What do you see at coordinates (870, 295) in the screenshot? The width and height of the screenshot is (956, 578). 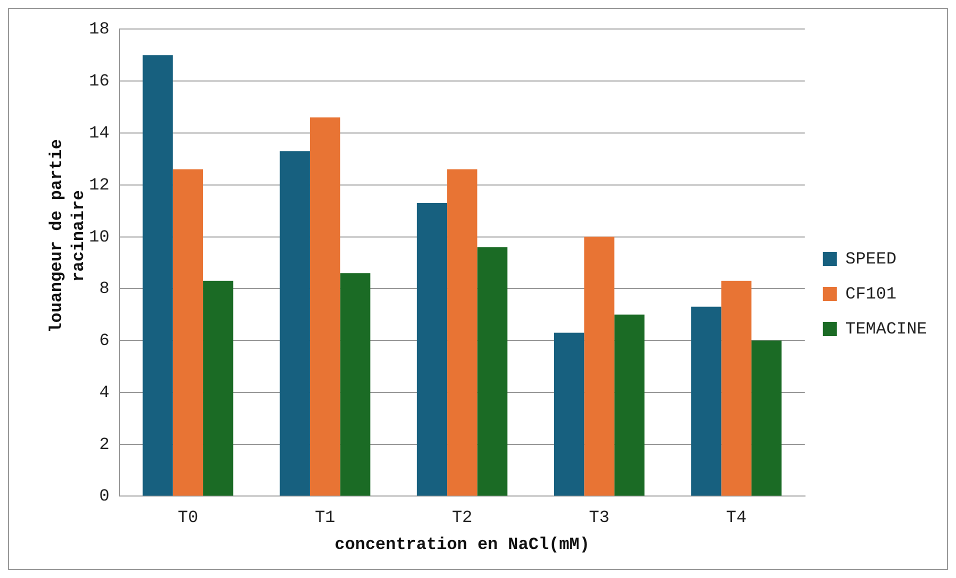 I see `legend-label: CF101` at bounding box center [870, 295].